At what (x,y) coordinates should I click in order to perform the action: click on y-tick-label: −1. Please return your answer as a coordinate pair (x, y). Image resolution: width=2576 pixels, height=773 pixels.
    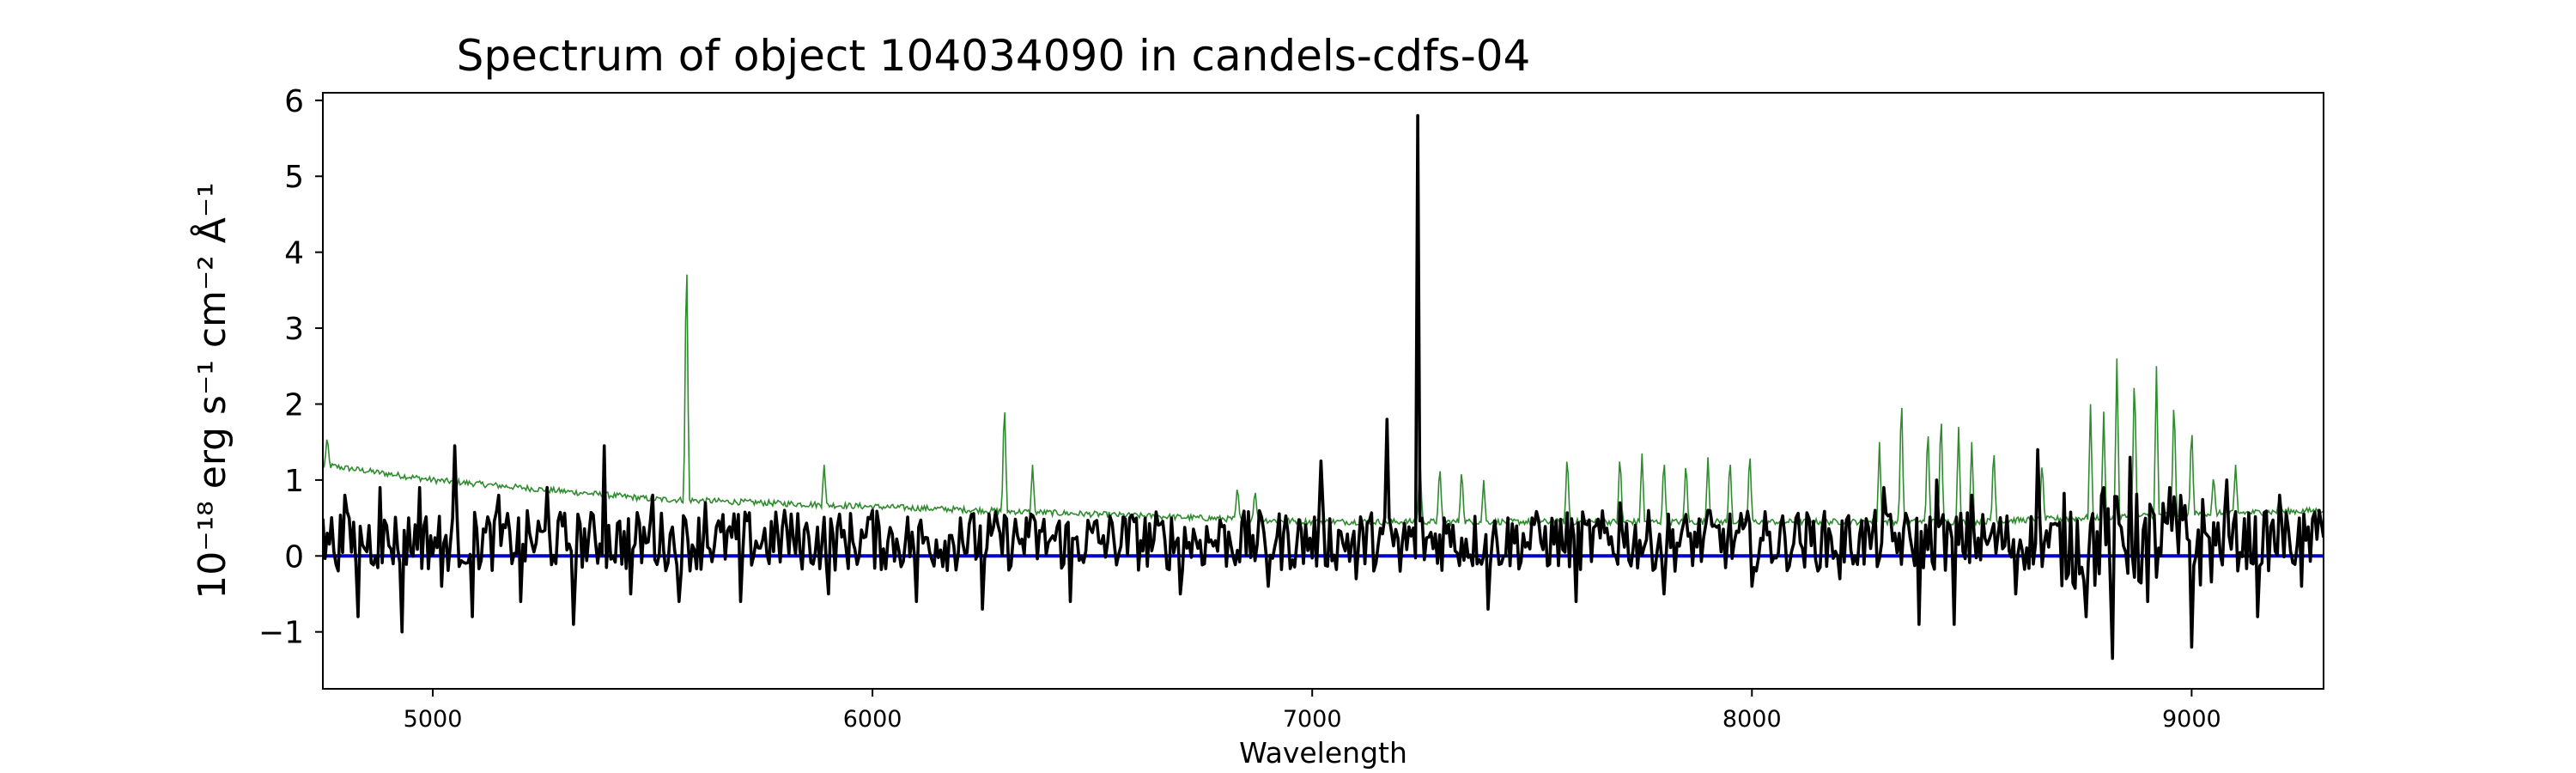
    Looking at the image, I should click on (281, 633).